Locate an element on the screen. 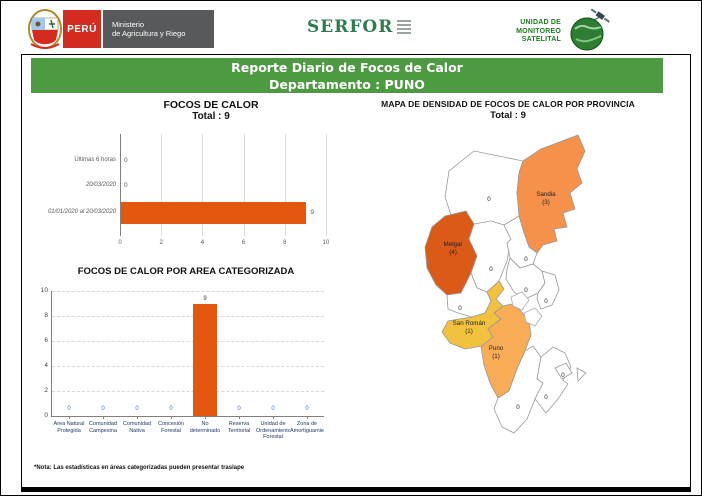 Image resolution: width=702 pixels, height=496 pixels. satellite-monitoring-unit-label: UNIDAD DE MONITOREO SATELITAL is located at coordinates (538, 31).